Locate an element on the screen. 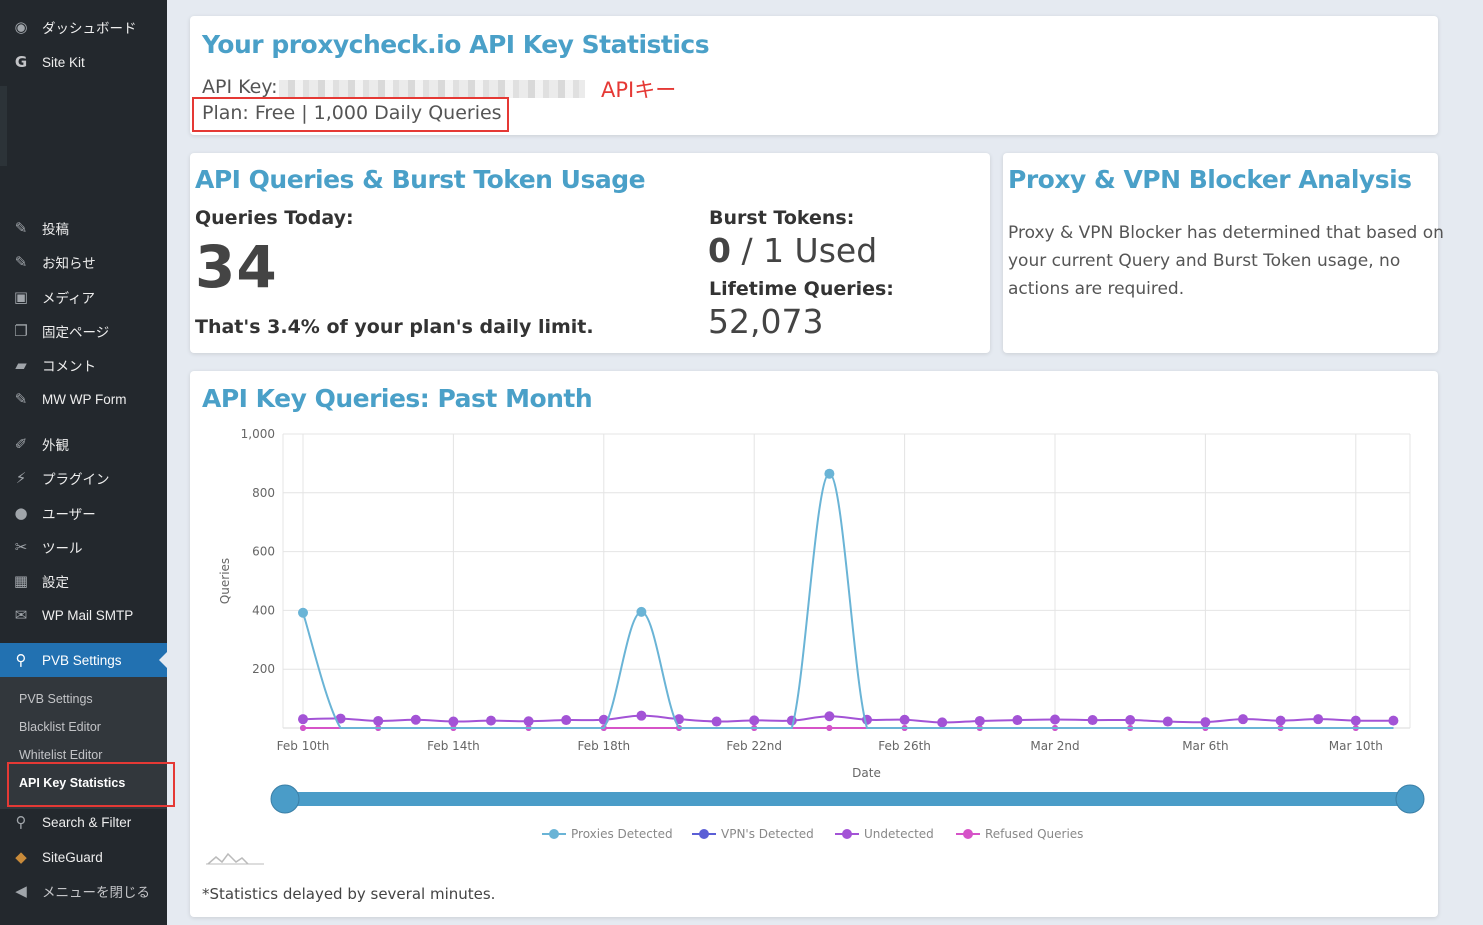  sidebar-item-news: ✎ お知らせ is located at coordinates (83, 262).